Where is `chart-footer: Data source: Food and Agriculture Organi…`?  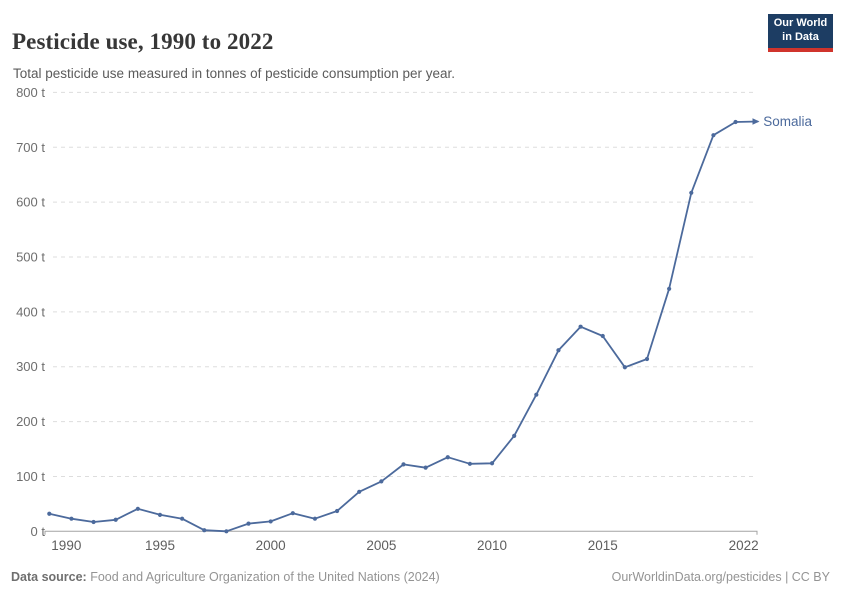 chart-footer: Data source: Food and Agriculture Organi… is located at coordinates (425, 578).